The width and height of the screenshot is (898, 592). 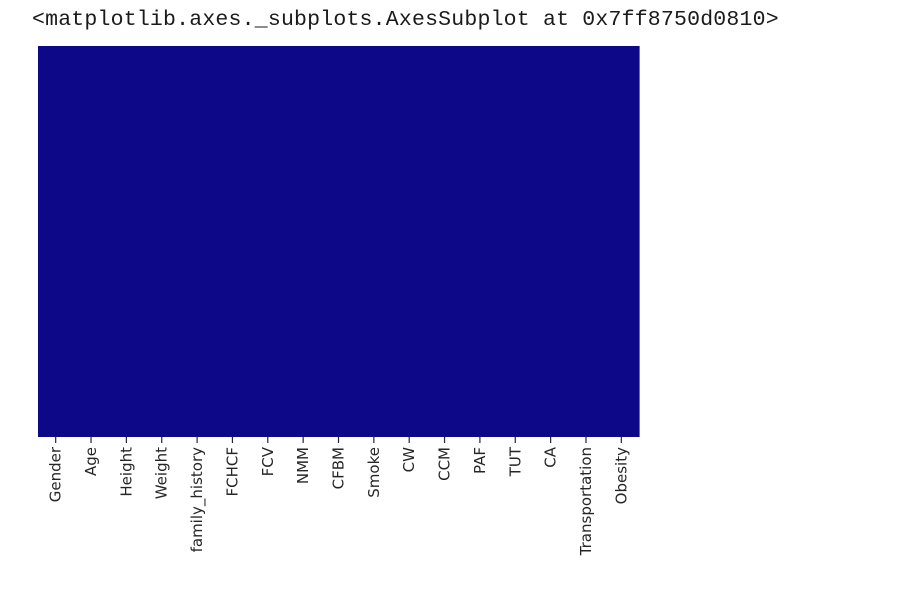 What do you see at coordinates (621, 475) in the screenshot?
I see `x-tick-label: Obesity` at bounding box center [621, 475].